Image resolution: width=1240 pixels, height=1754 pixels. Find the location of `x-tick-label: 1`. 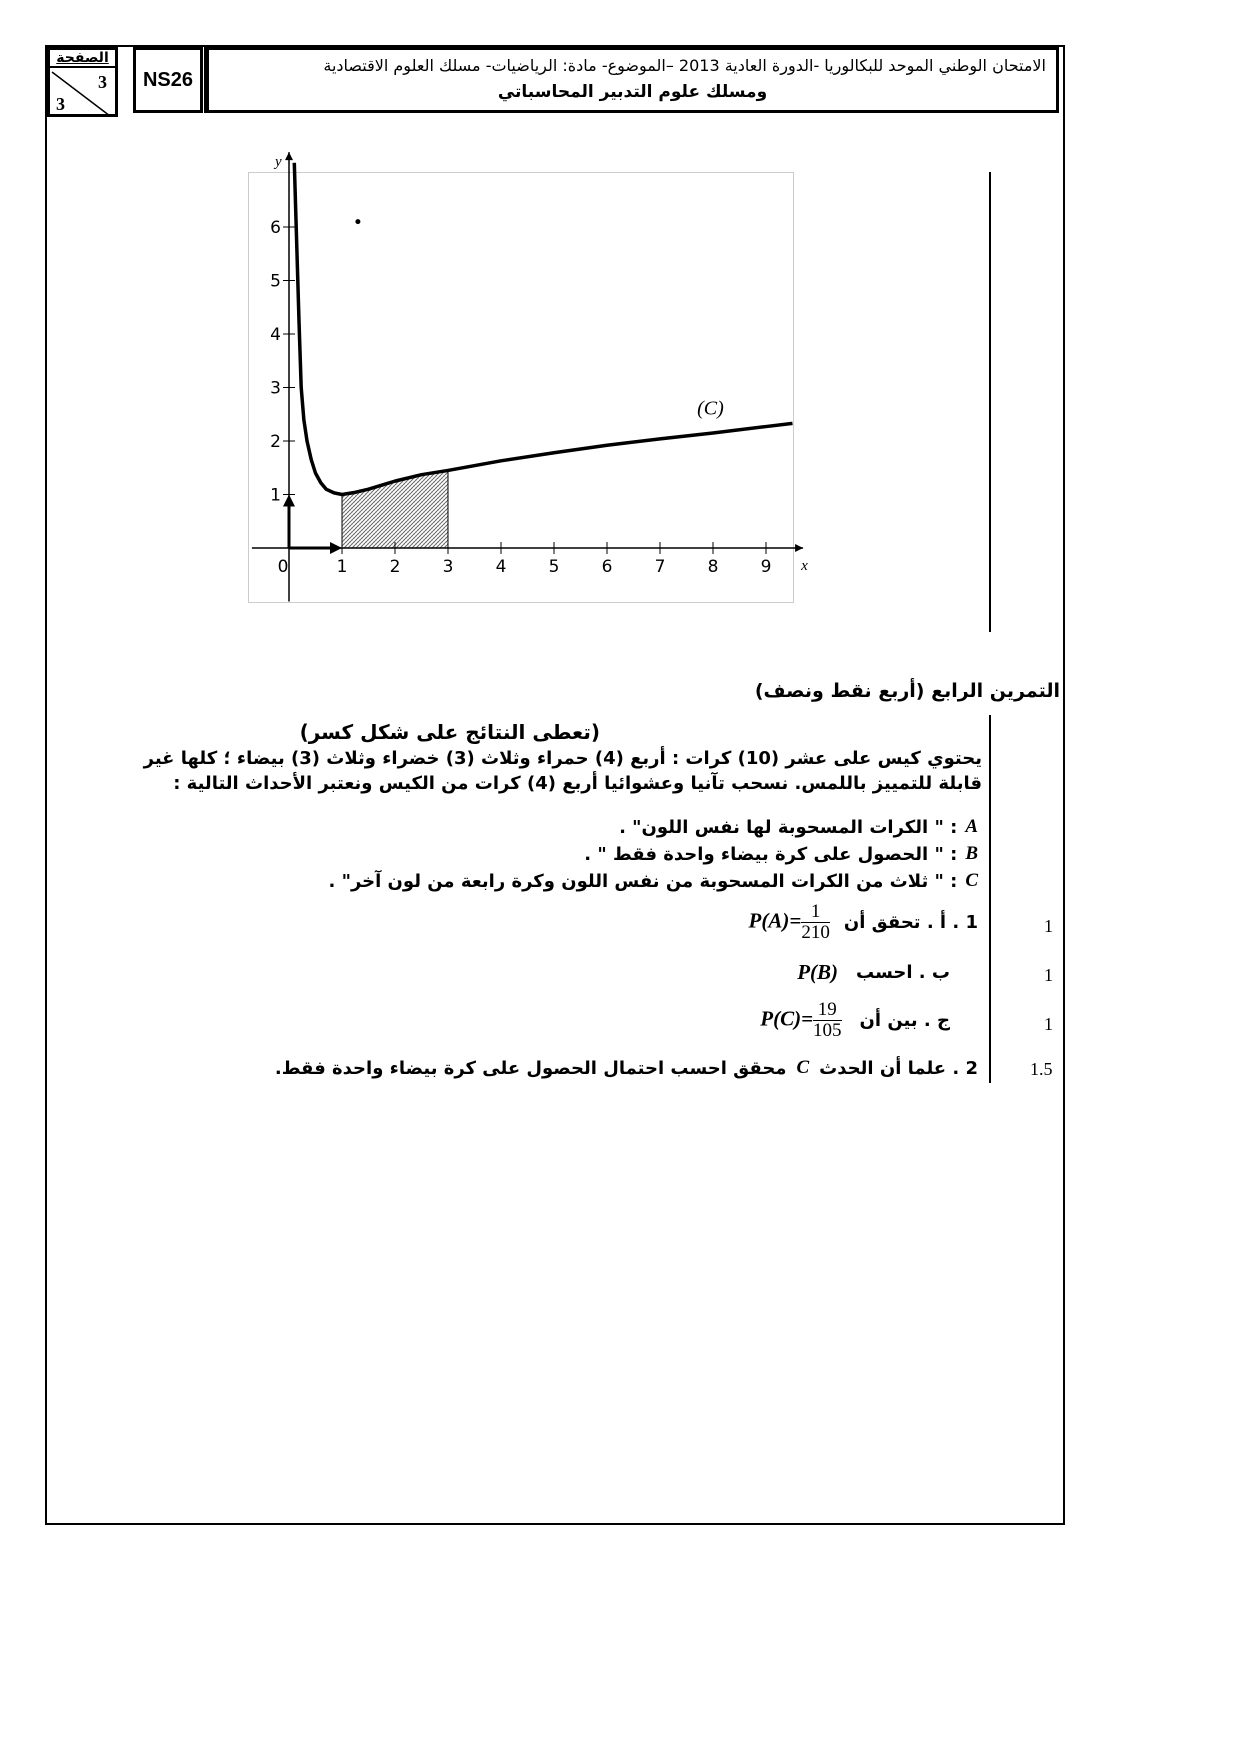

x-tick-label: 1 is located at coordinates (342, 567).